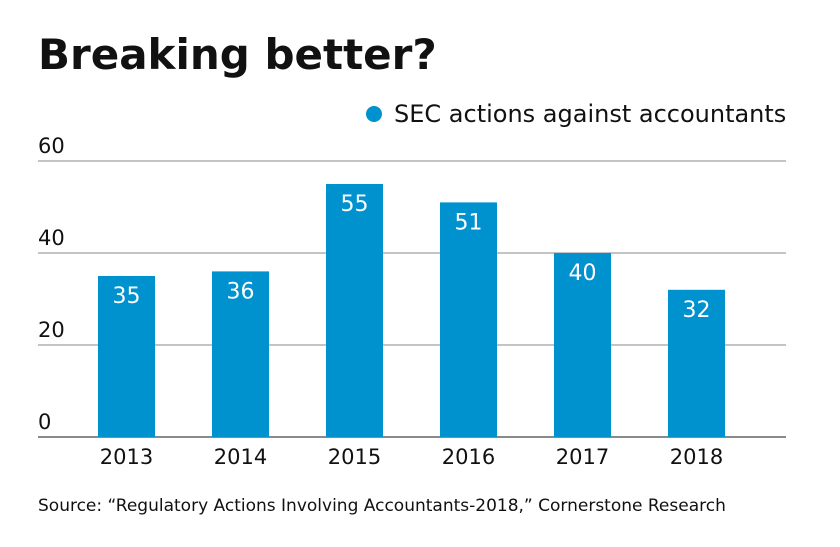  What do you see at coordinates (240, 354) in the screenshot?
I see `bar-2014` at bounding box center [240, 354].